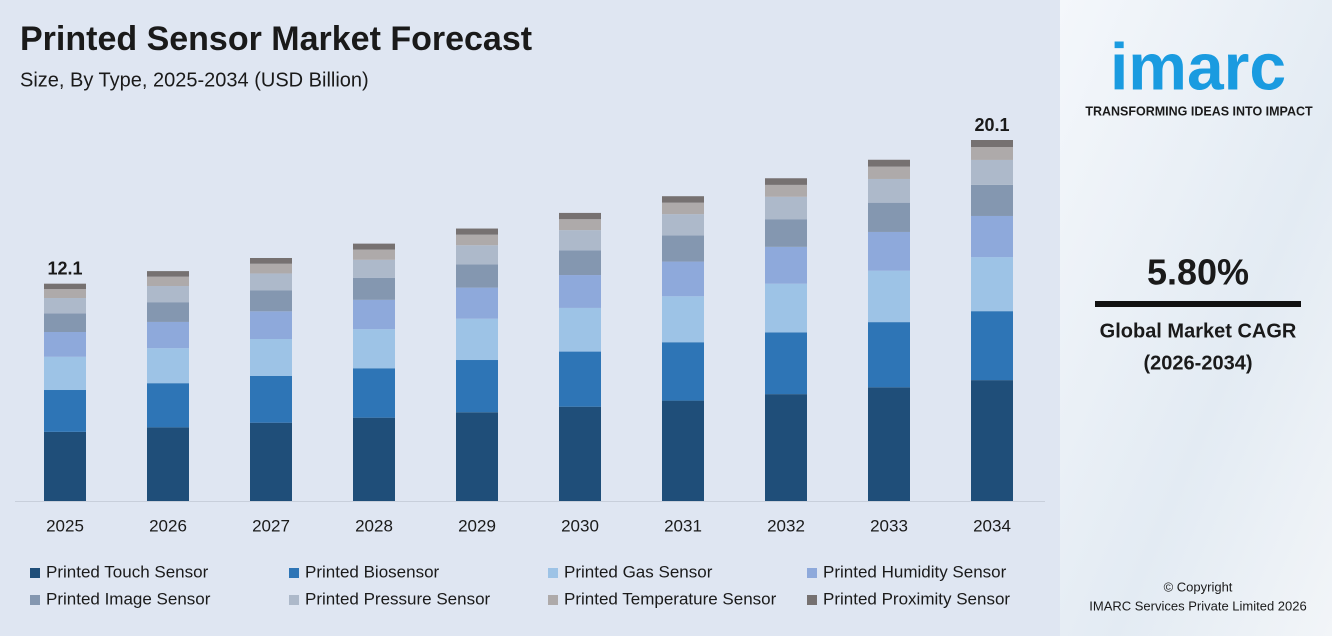 The image size is (1332, 641). I want to click on legend-label: Printed Humidity Sensor, so click(915, 571).